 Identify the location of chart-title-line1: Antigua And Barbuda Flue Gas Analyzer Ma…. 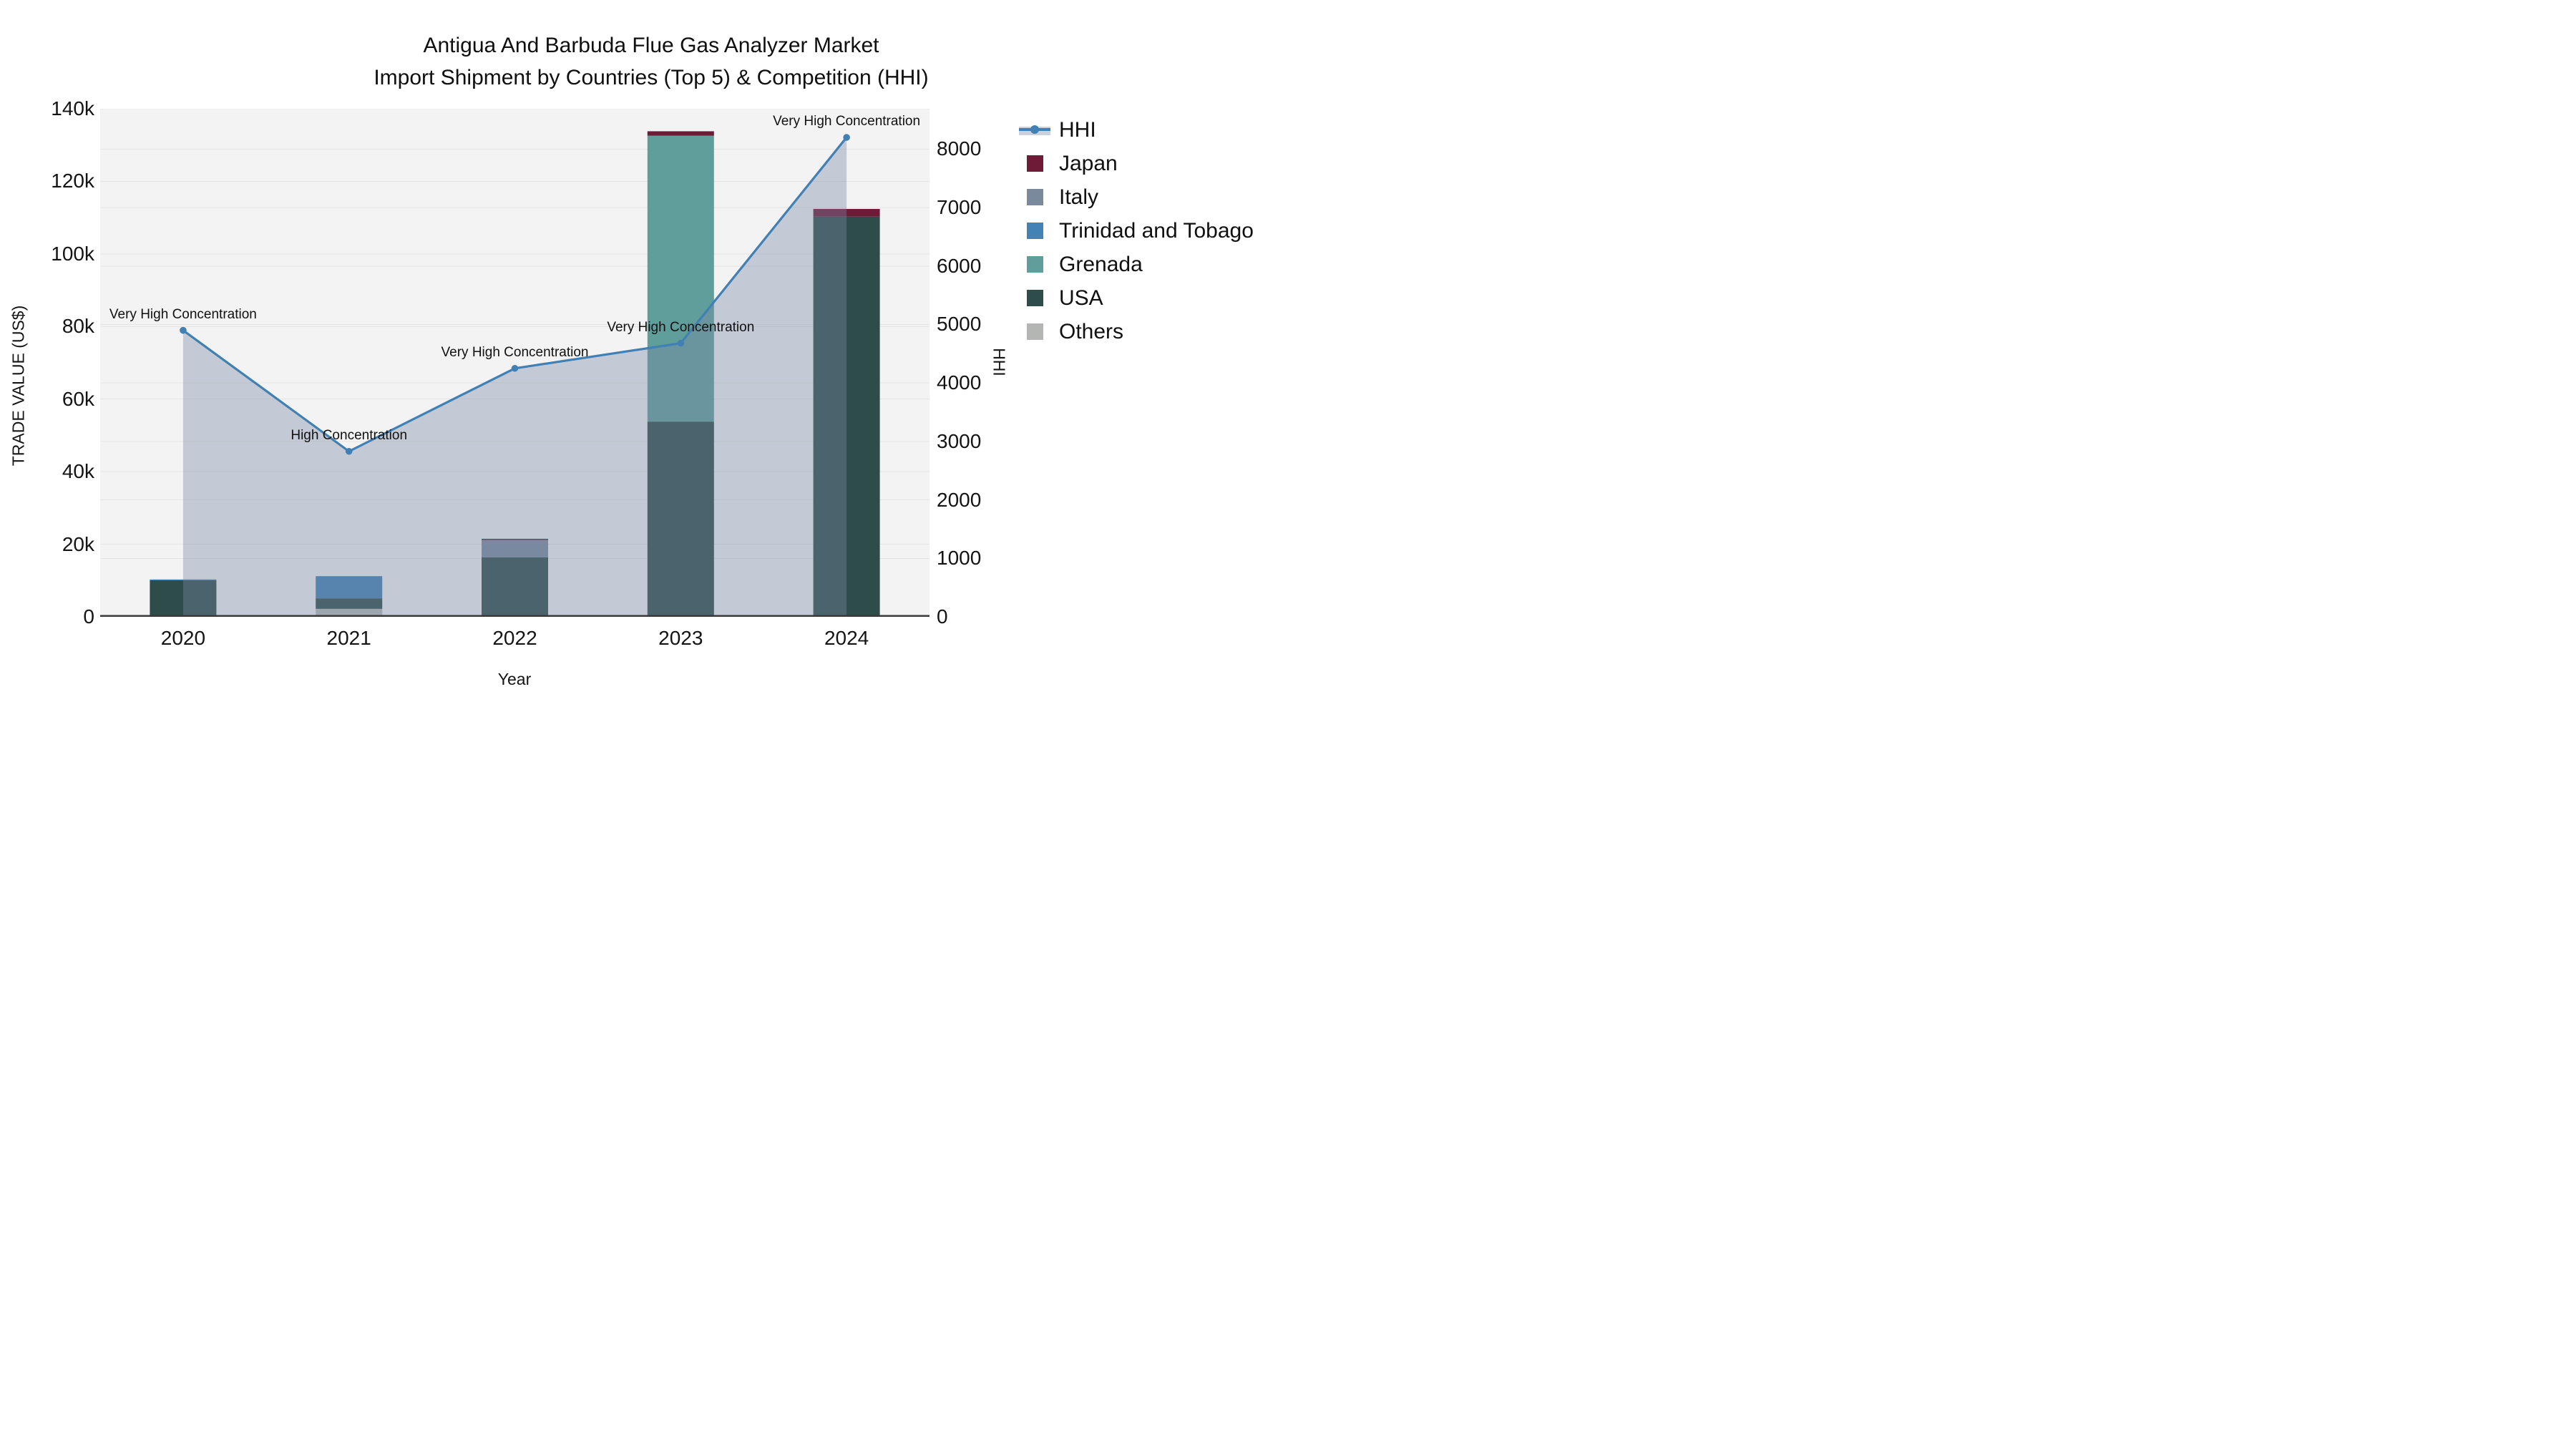
(651, 45).